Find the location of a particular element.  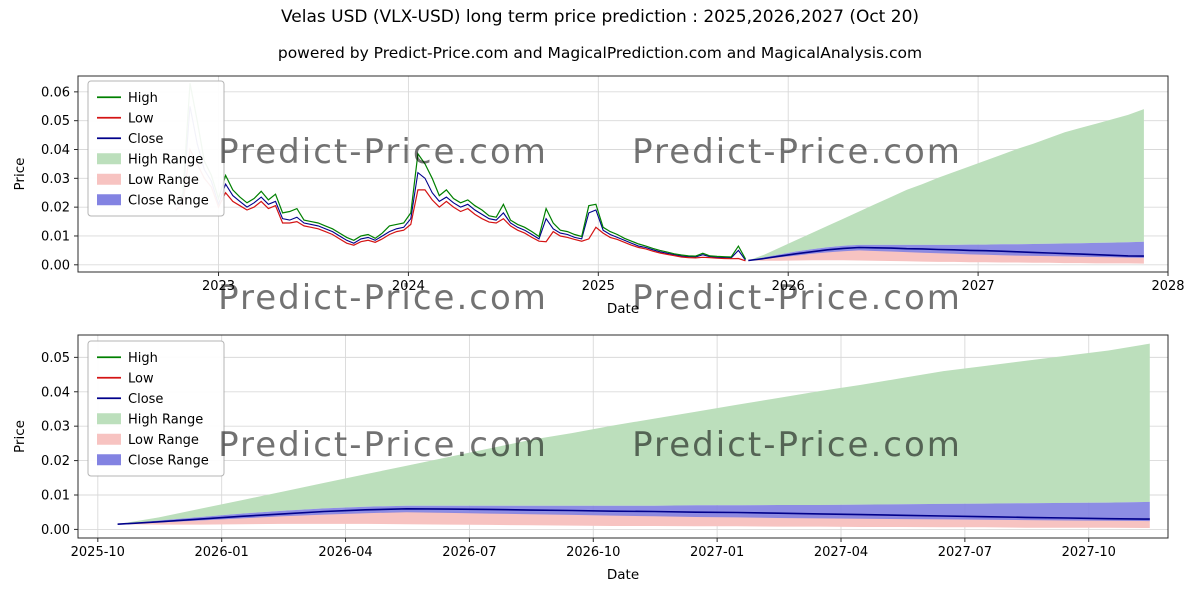

high-range-area is located at coordinates (946, 185).